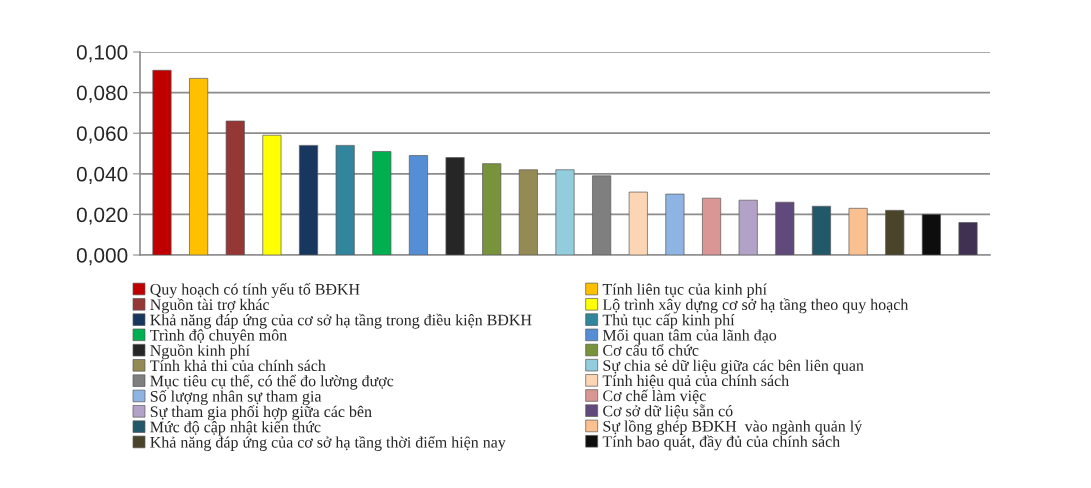 The height and width of the screenshot is (488, 1091). What do you see at coordinates (200, 352) in the screenshot?
I see `legend-label: Nguồn kinh phí` at bounding box center [200, 352].